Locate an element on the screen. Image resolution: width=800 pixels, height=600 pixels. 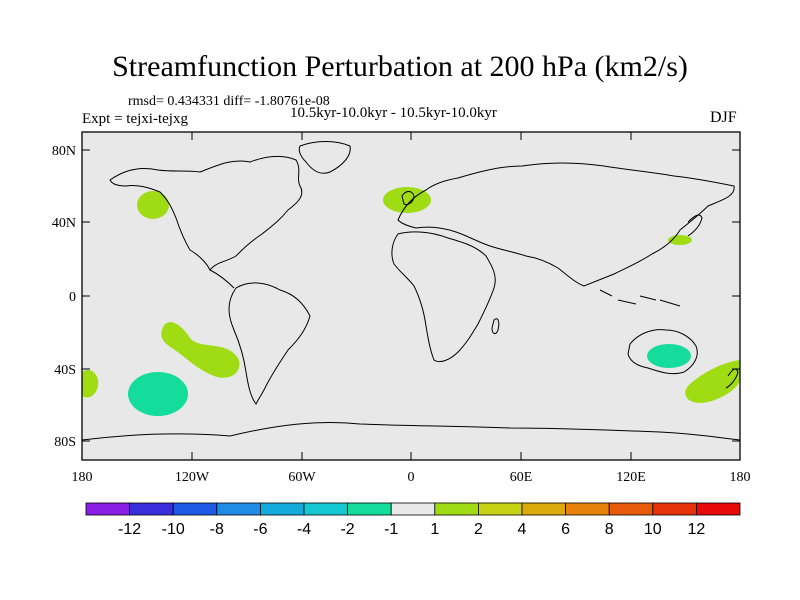
colorbar-label: -2 is located at coordinates (347, 529).